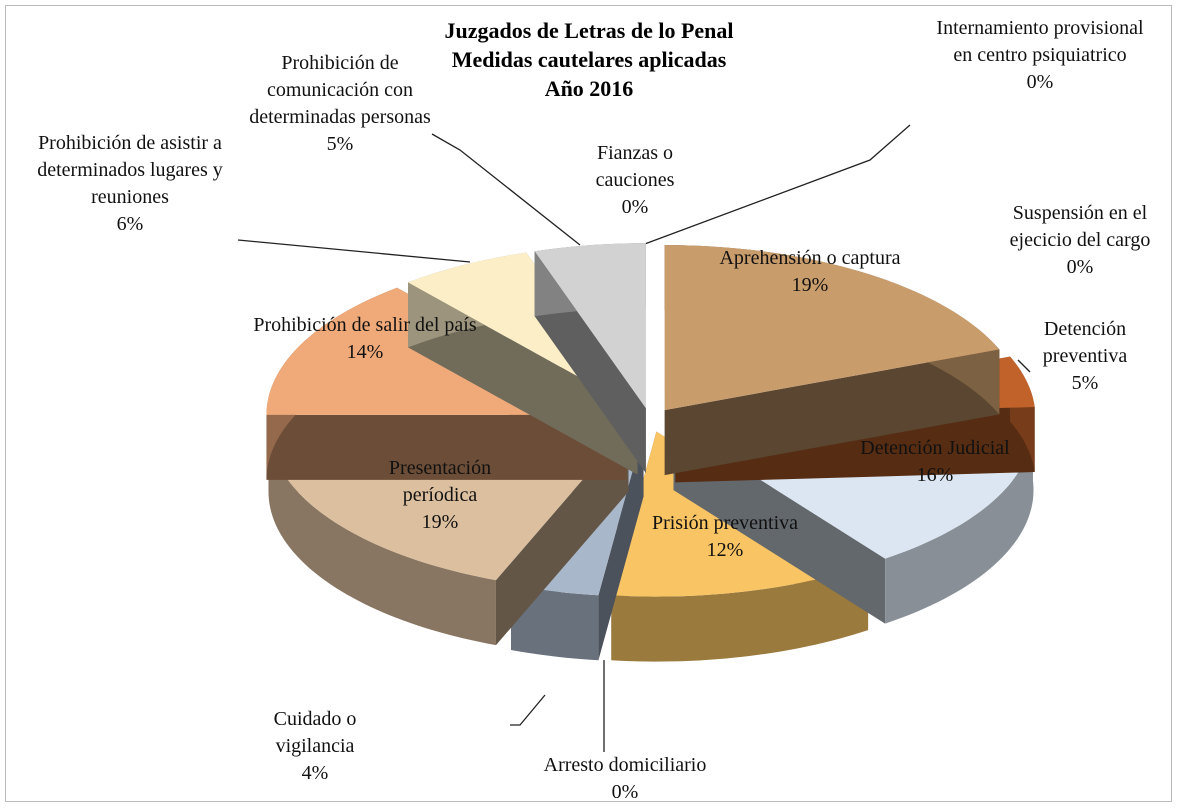 This screenshot has height=808, width=1178. I want to click on title-line: Medidas cautelares aplicadas, so click(589, 59).